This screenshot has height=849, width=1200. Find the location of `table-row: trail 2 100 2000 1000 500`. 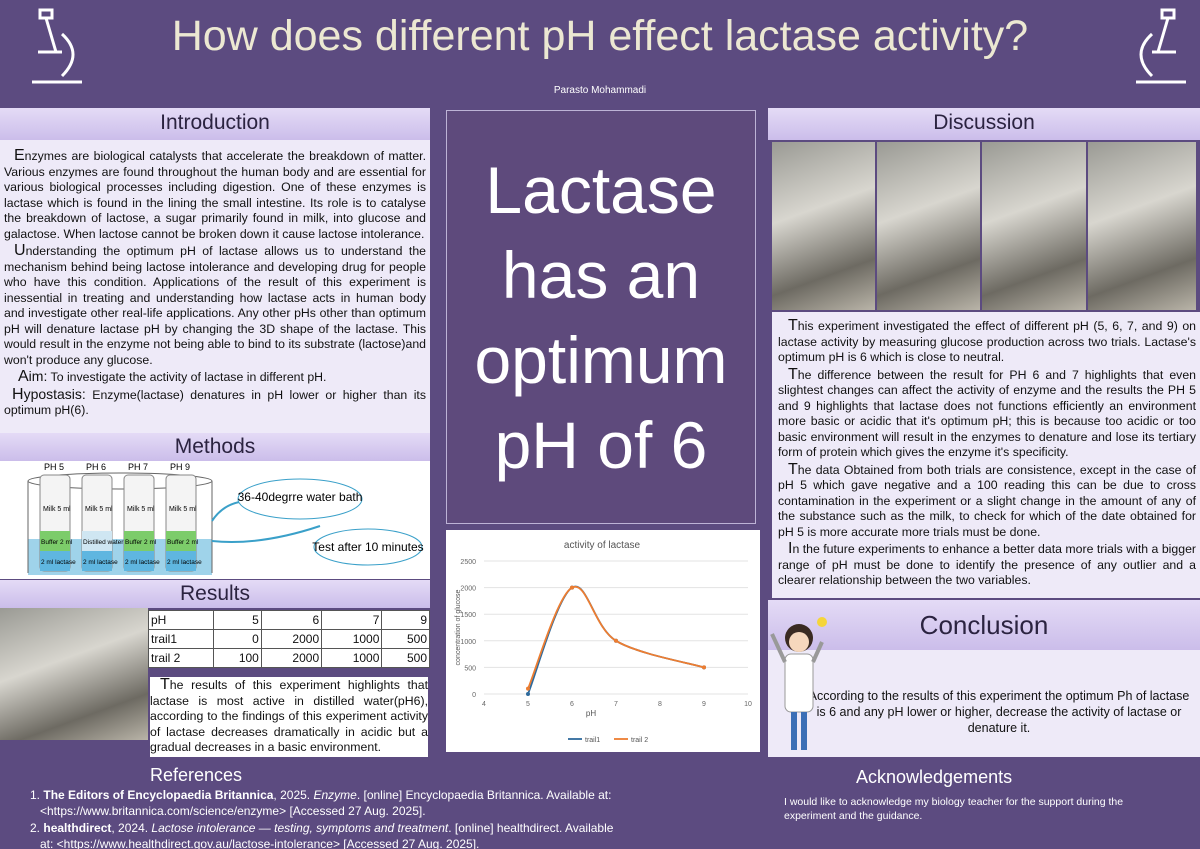

table-row: trail 2 100 2000 1000 500 is located at coordinates (288, 658).